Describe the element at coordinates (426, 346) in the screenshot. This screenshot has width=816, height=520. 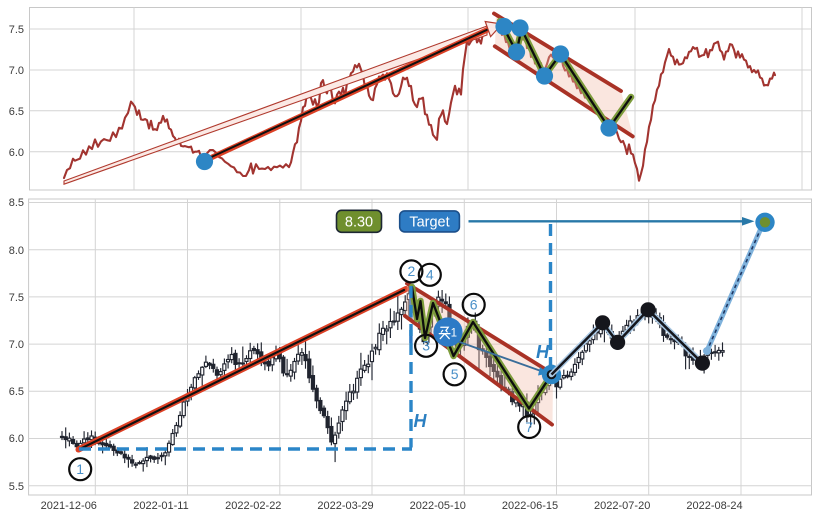
I see `svg-text: 3` at that location.